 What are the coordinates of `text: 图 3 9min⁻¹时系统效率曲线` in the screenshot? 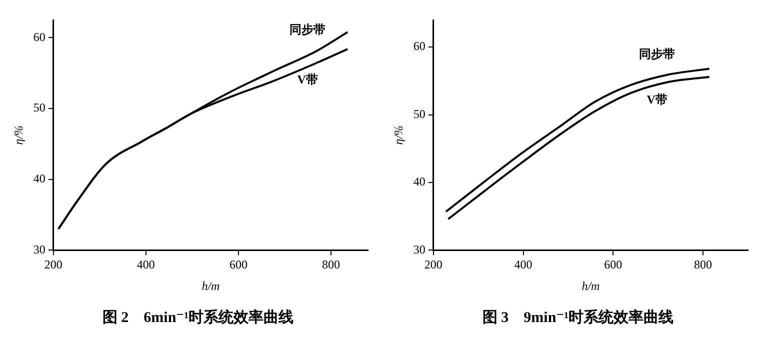 It's located at (578, 317).